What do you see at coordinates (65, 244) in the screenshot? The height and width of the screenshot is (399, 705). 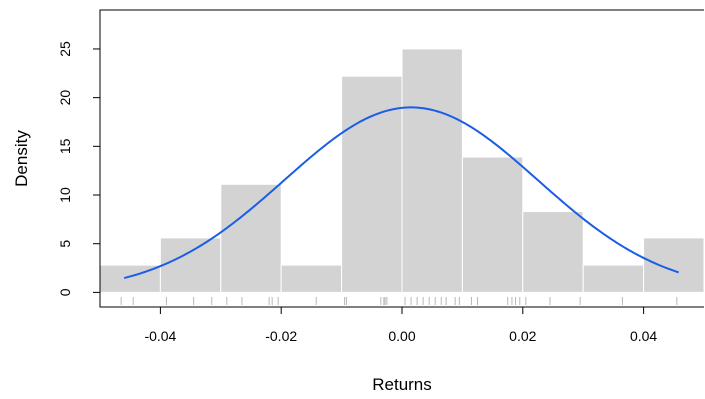 I see `y-tick-label: 5` at bounding box center [65, 244].